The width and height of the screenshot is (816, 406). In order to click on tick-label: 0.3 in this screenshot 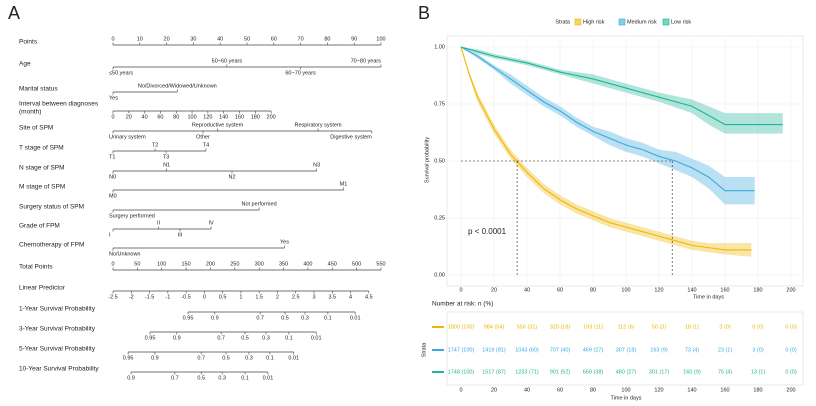, I will do `click(305, 318)`.